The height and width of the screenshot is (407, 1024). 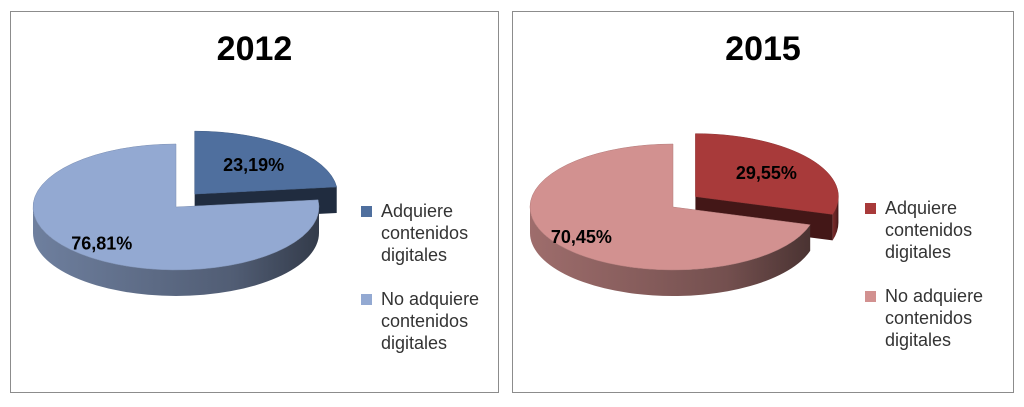 What do you see at coordinates (253, 165) in the screenshot?
I see `data-label: 23,19%` at bounding box center [253, 165].